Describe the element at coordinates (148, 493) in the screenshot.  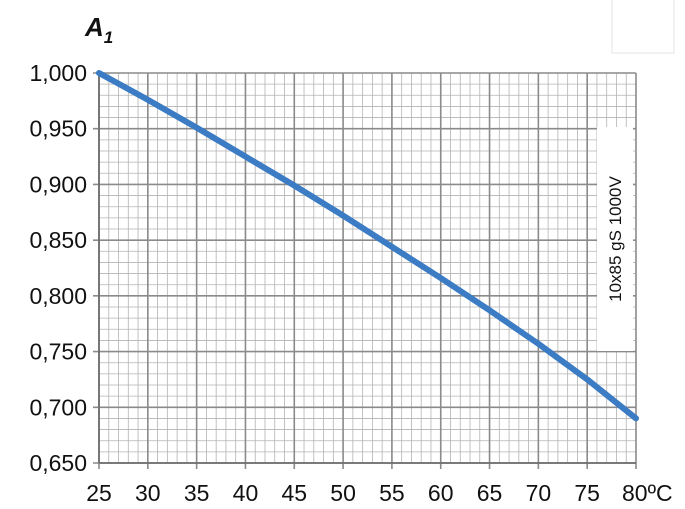
I see `x-tick-label: 30` at that location.